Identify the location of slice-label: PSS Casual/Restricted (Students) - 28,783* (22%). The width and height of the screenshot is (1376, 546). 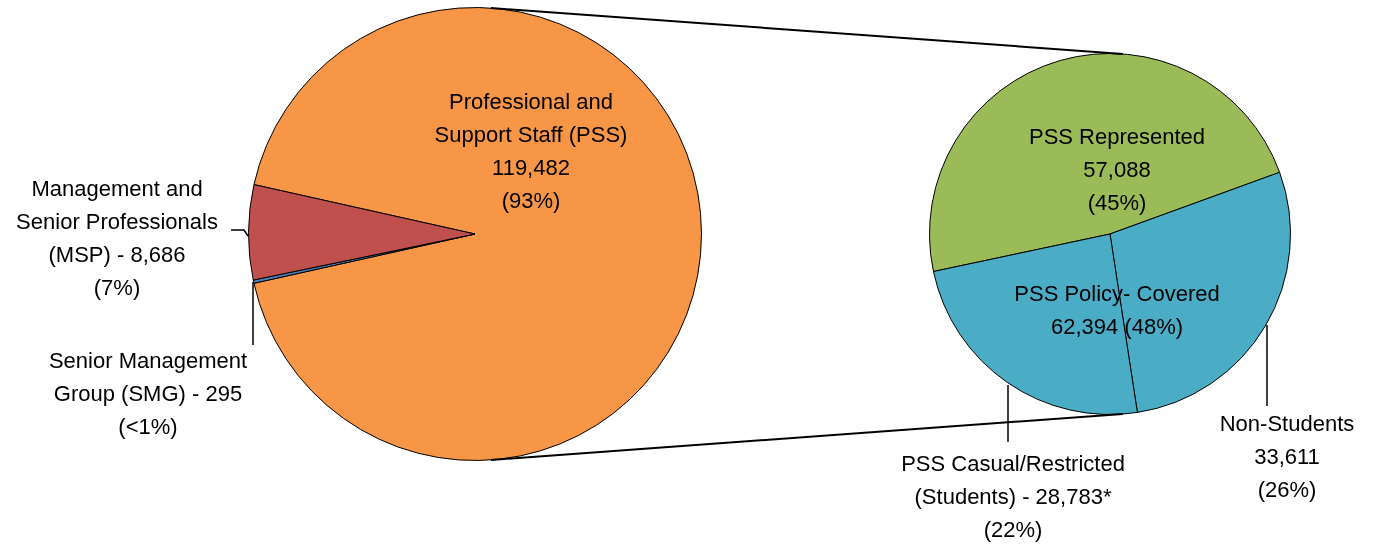
(1013, 497).